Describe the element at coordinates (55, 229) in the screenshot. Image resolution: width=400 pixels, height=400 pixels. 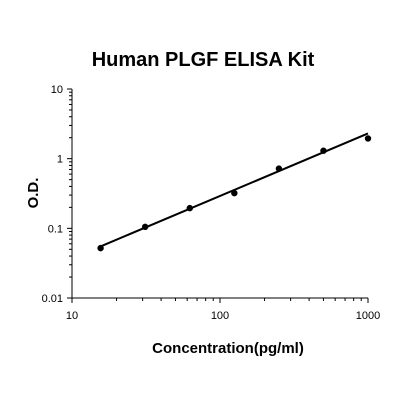
I see `y-tick-label: 0.1` at that location.